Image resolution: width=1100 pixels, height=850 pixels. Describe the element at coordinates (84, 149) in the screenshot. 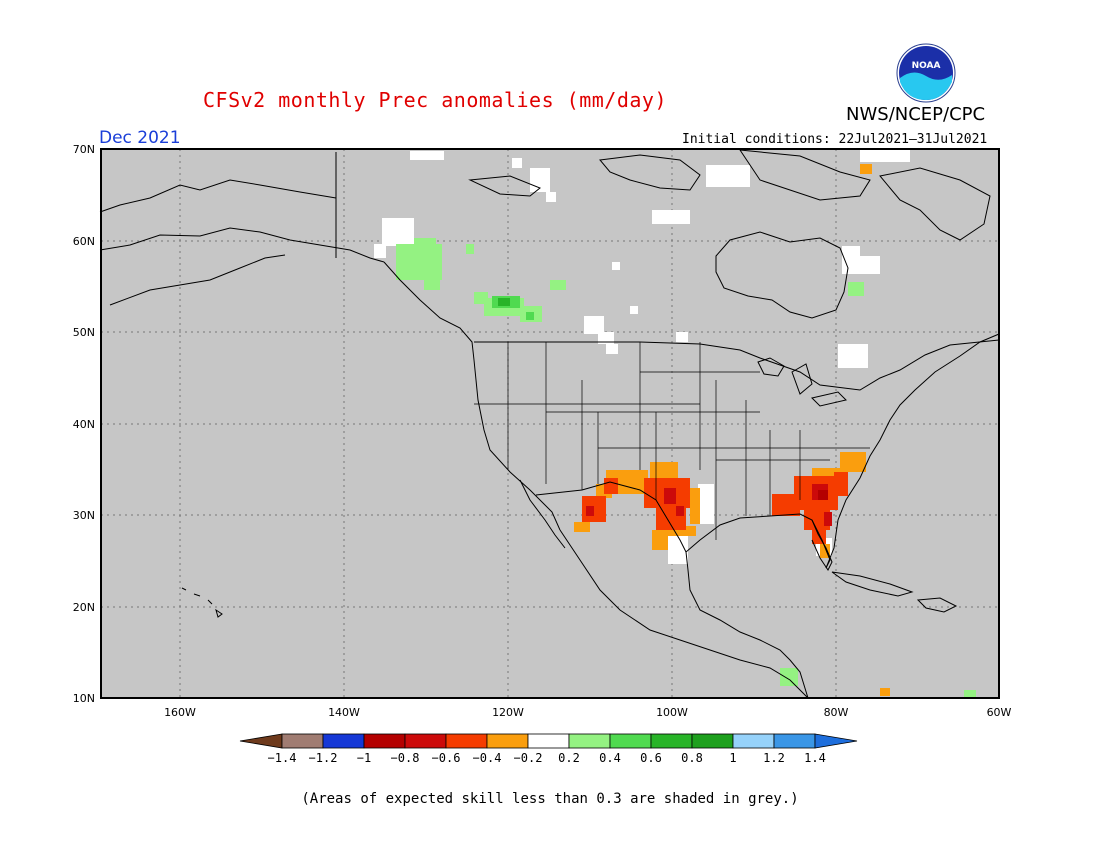

I see `lat-label-70n: 70N` at that location.